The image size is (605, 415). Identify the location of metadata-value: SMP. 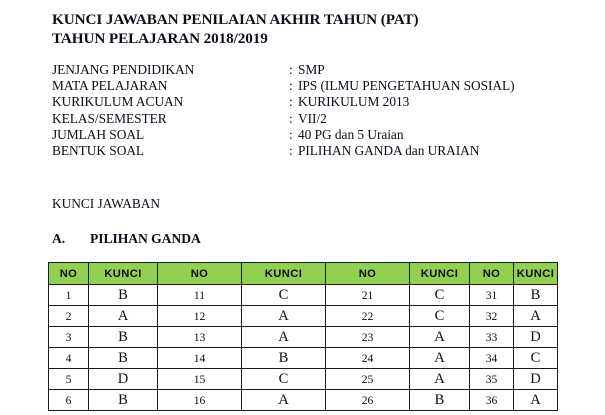
(311, 69).